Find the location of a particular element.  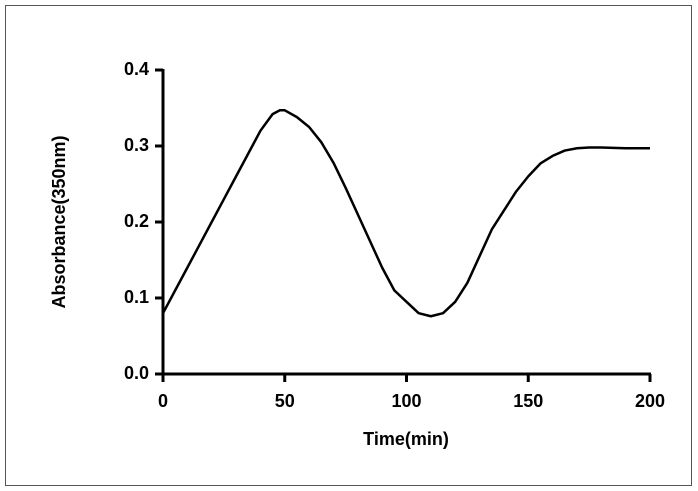

y-tick-label: 0.1 is located at coordinates (136, 297).